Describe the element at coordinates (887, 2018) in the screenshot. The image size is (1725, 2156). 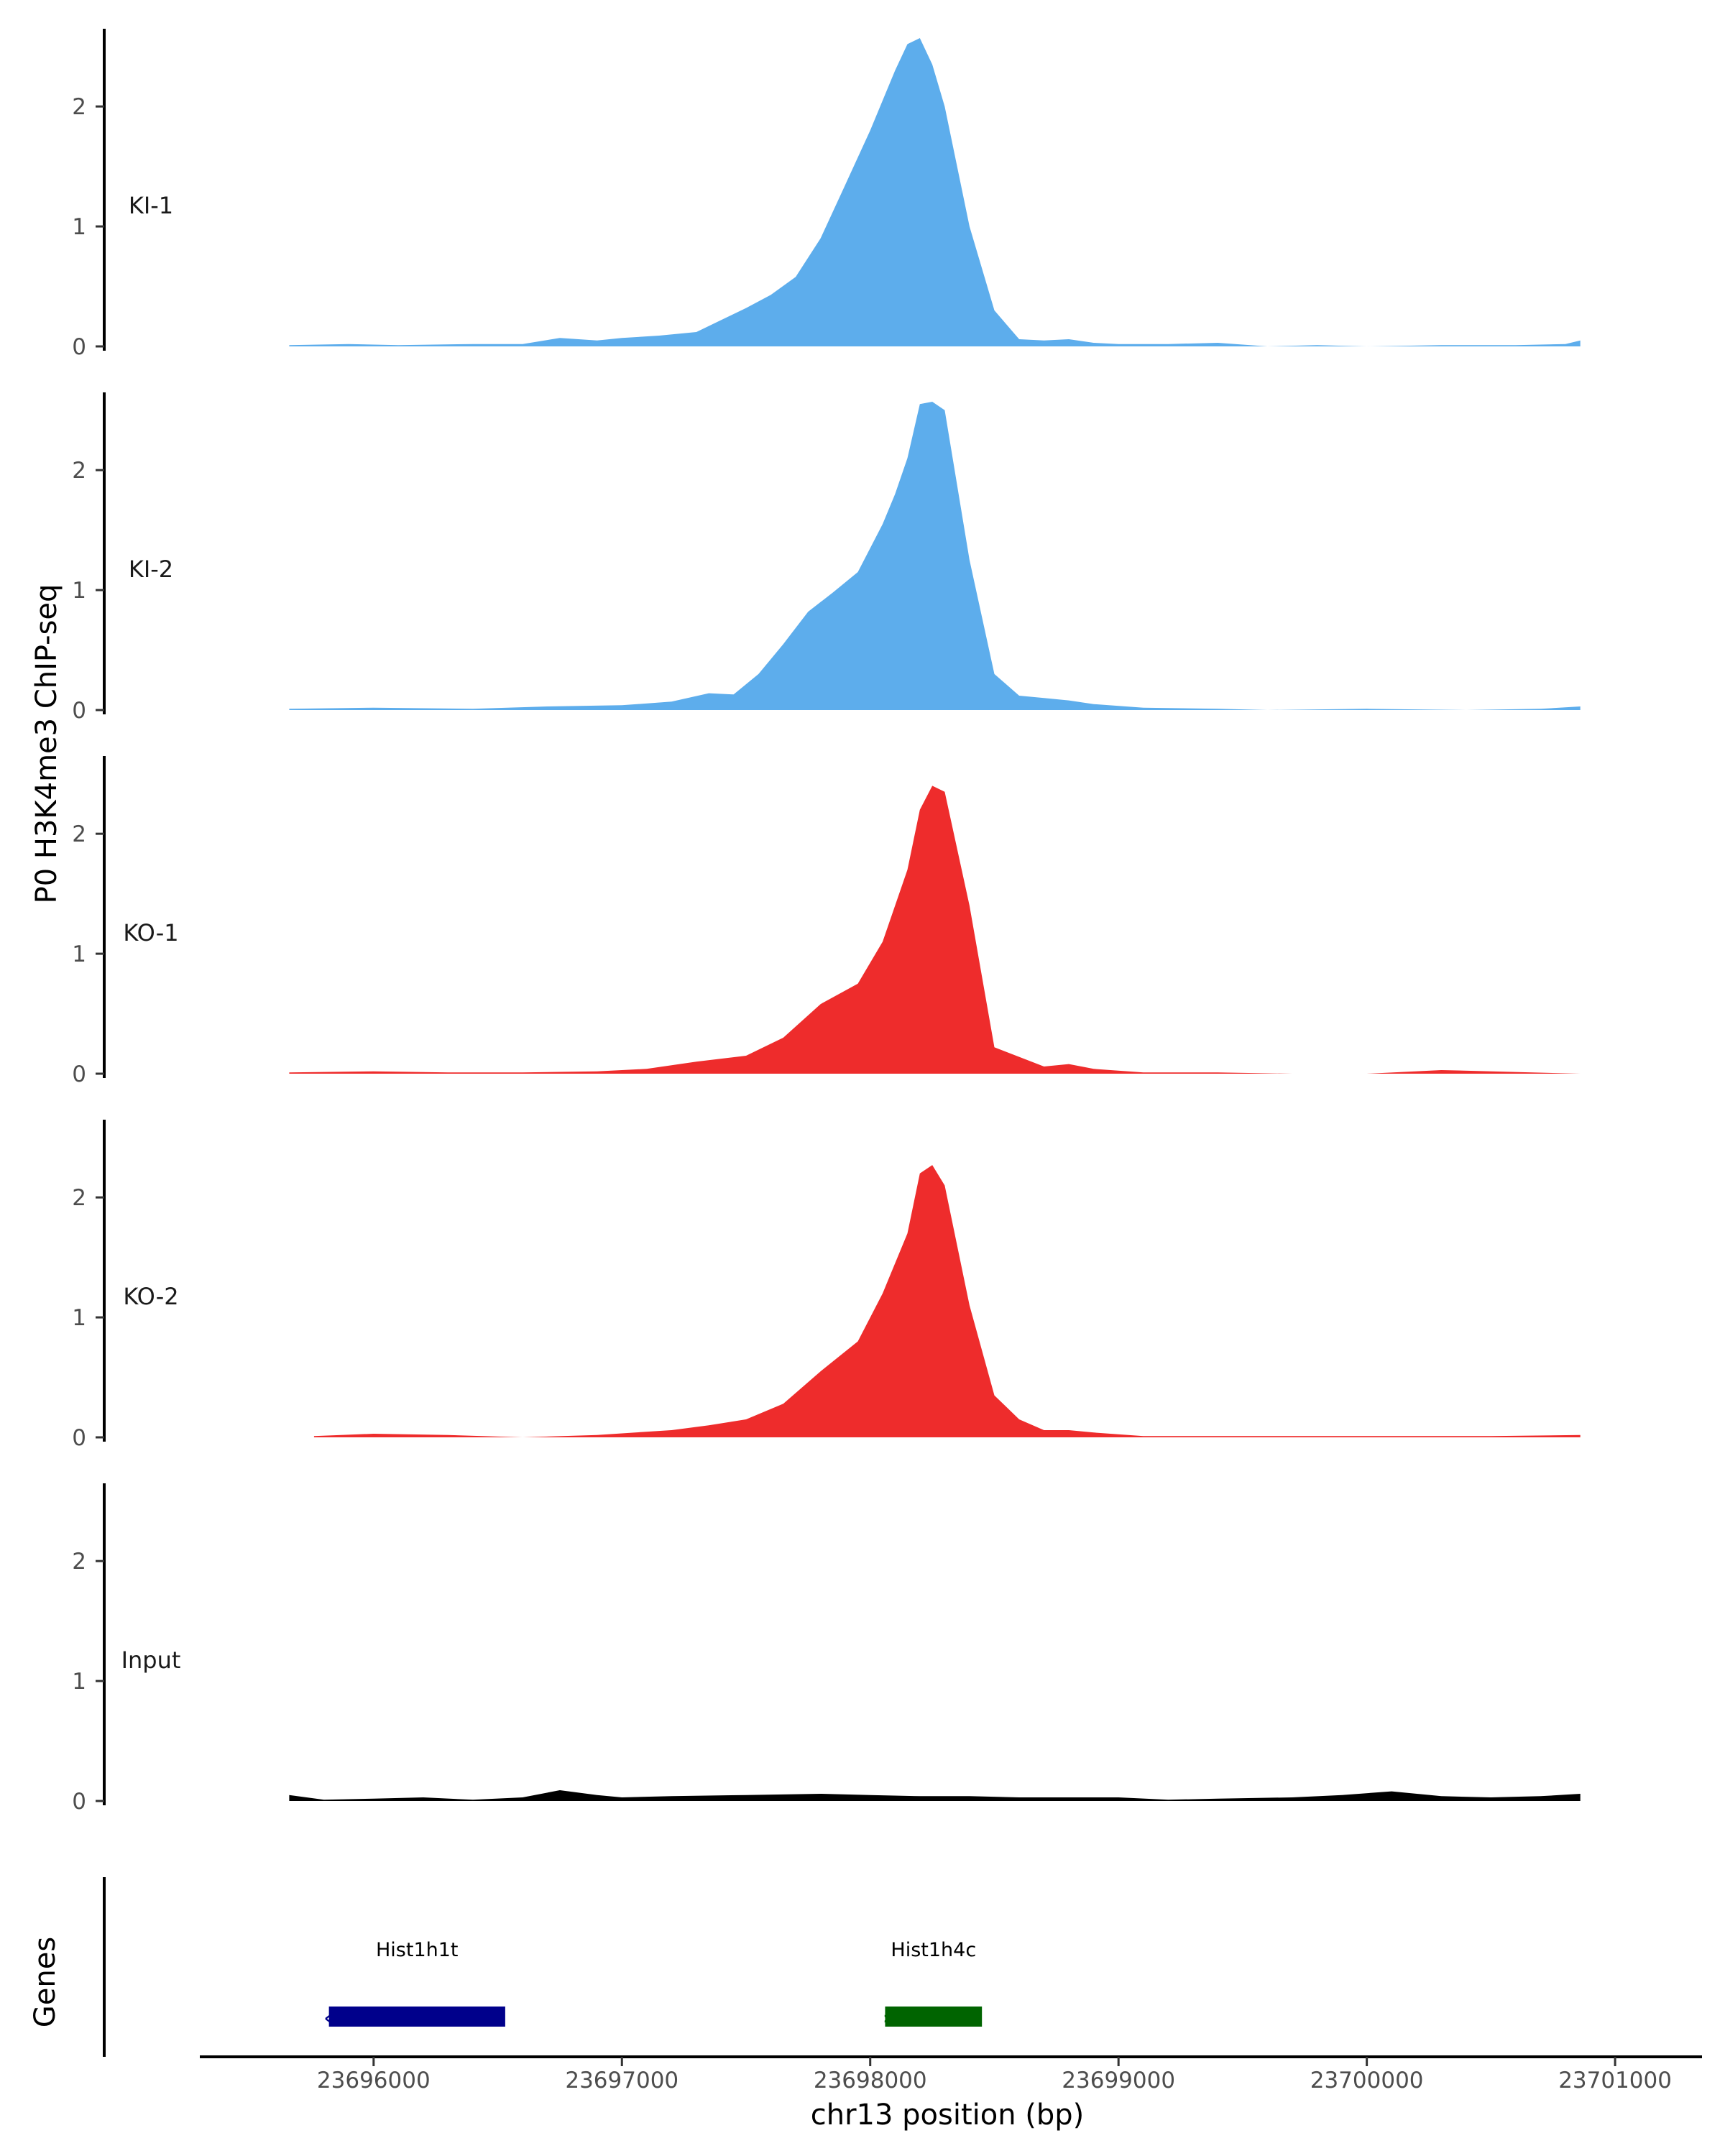
I see `strand-arrow: ›` at that location.